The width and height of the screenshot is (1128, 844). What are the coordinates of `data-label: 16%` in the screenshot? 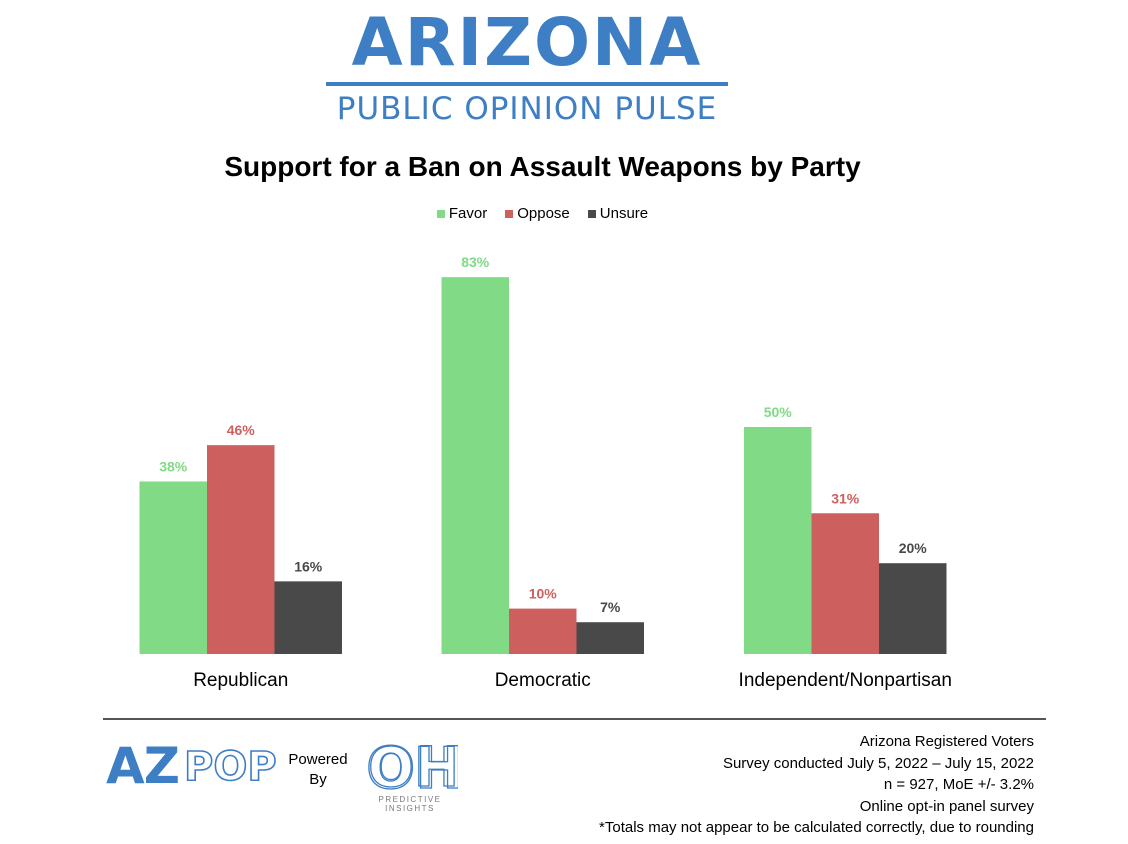 It's located at (308, 566).